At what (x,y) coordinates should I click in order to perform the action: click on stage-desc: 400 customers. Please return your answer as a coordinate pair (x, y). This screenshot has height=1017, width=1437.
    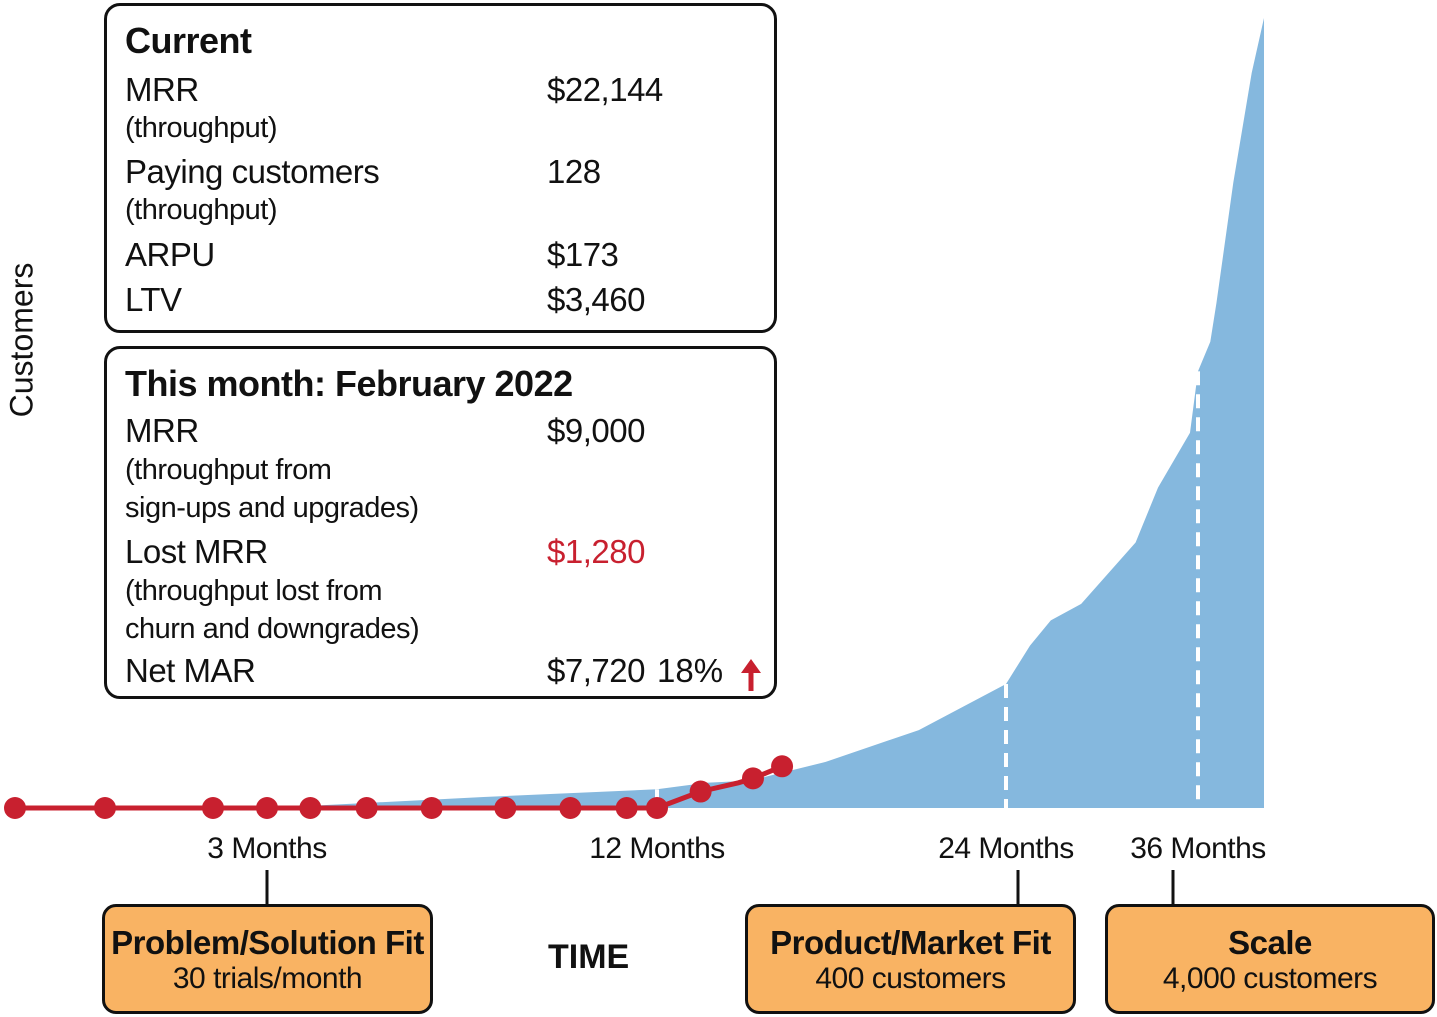
    Looking at the image, I should click on (910, 978).